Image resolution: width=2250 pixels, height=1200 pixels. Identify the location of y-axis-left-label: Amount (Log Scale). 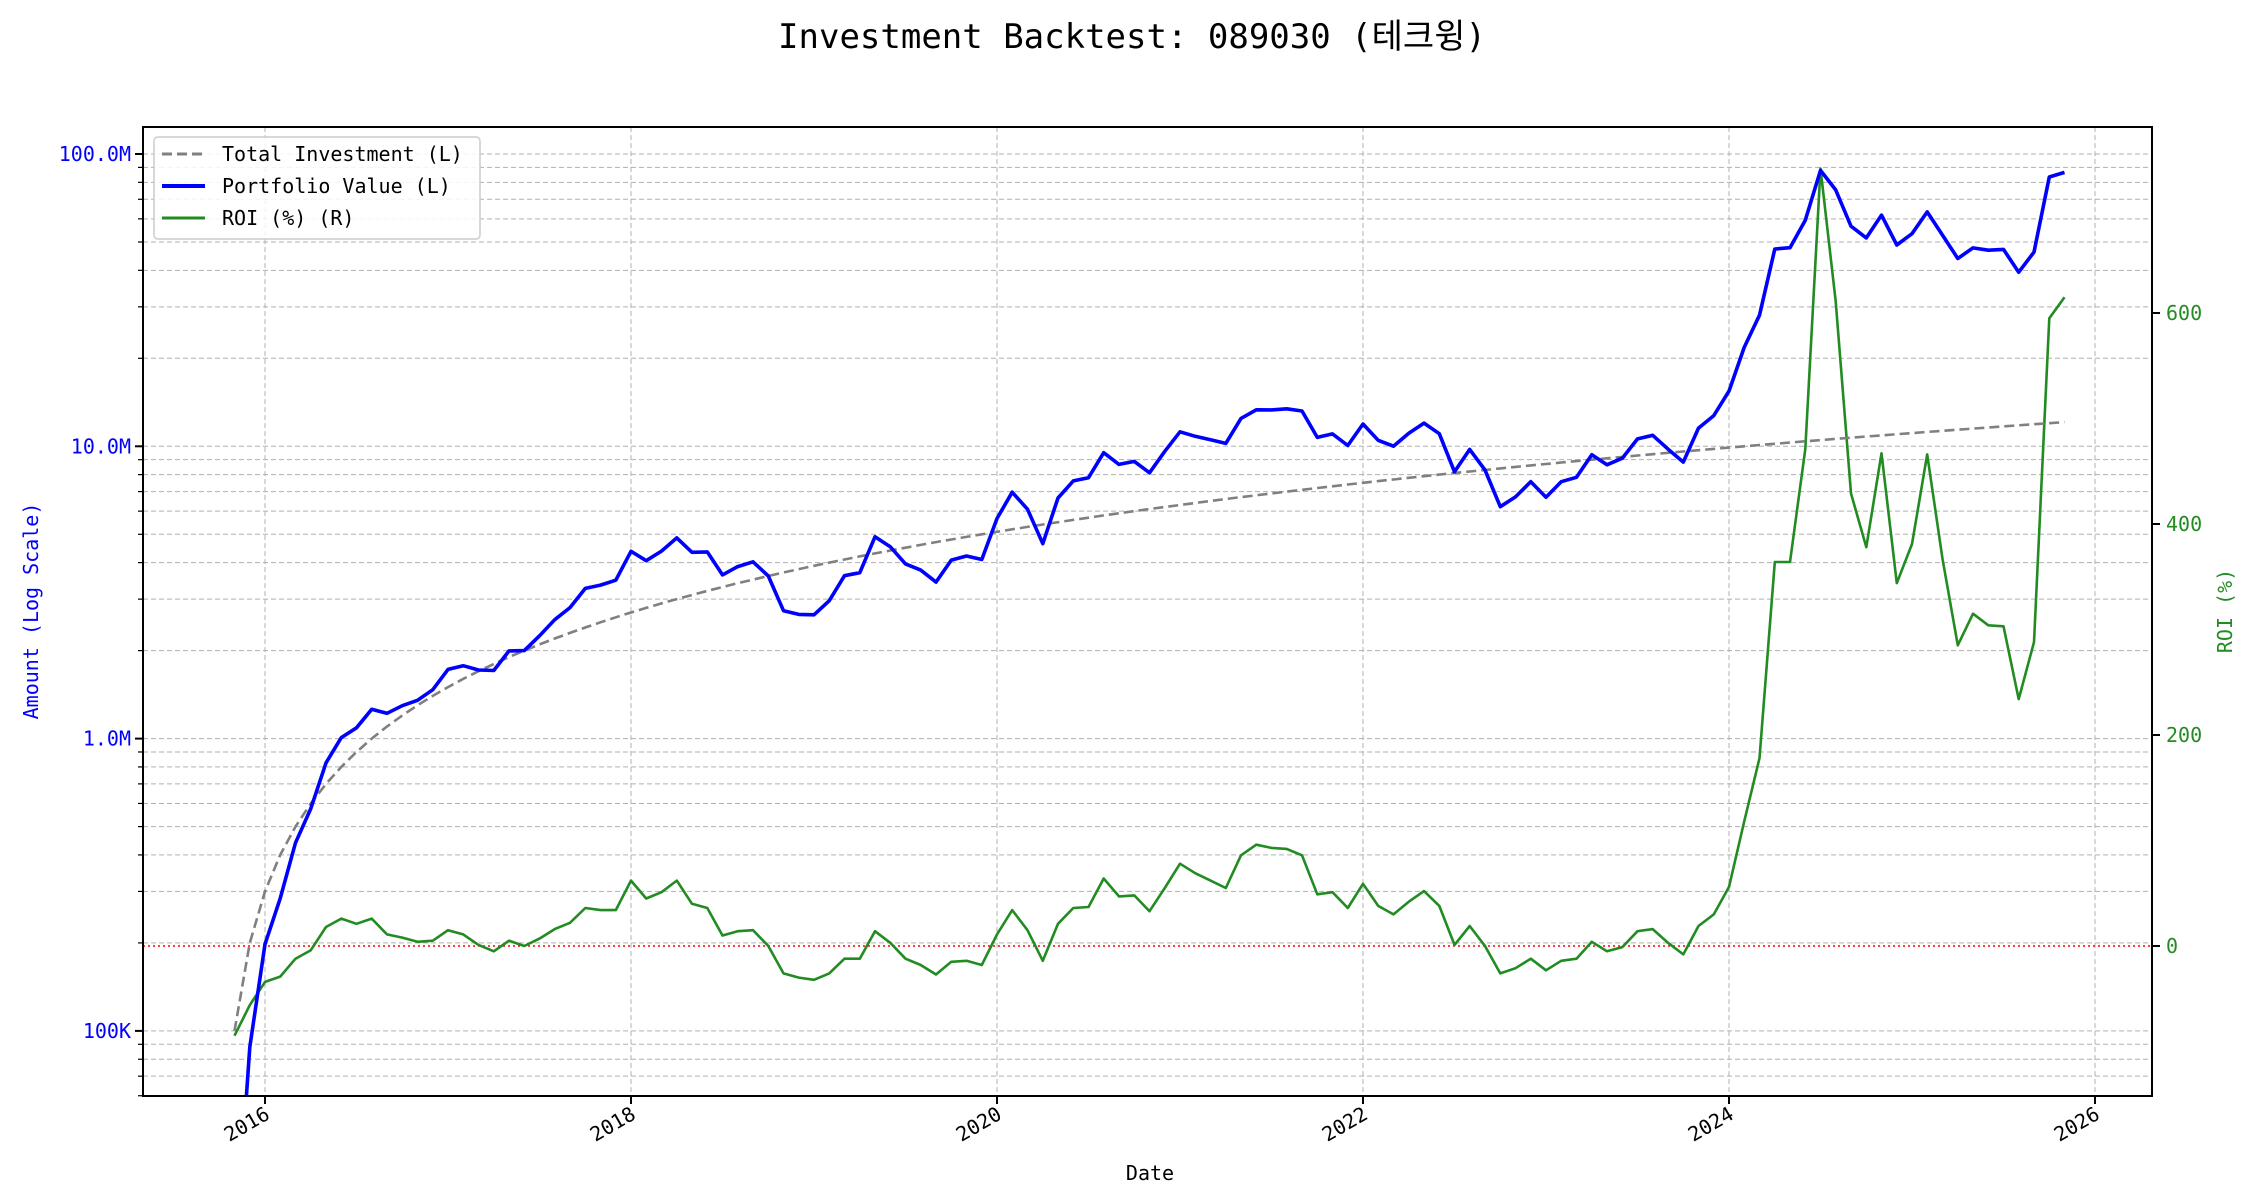
(31, 611).